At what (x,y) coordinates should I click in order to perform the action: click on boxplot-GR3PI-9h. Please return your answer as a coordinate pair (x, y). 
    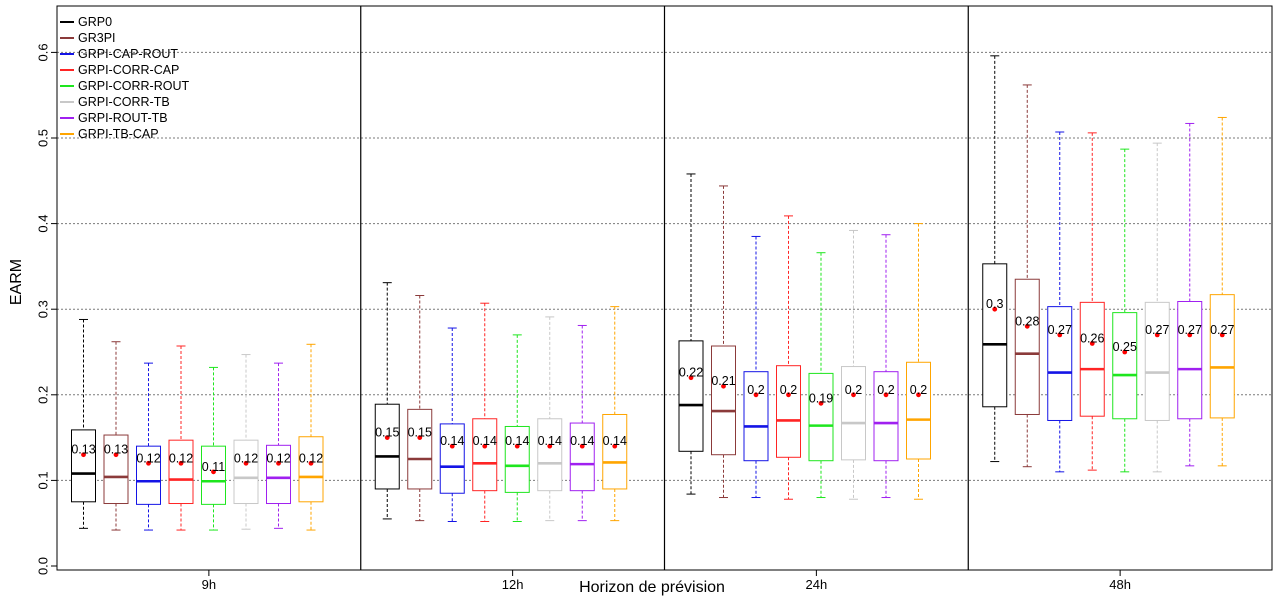
    Looking at the image, I should click on (116, 436).